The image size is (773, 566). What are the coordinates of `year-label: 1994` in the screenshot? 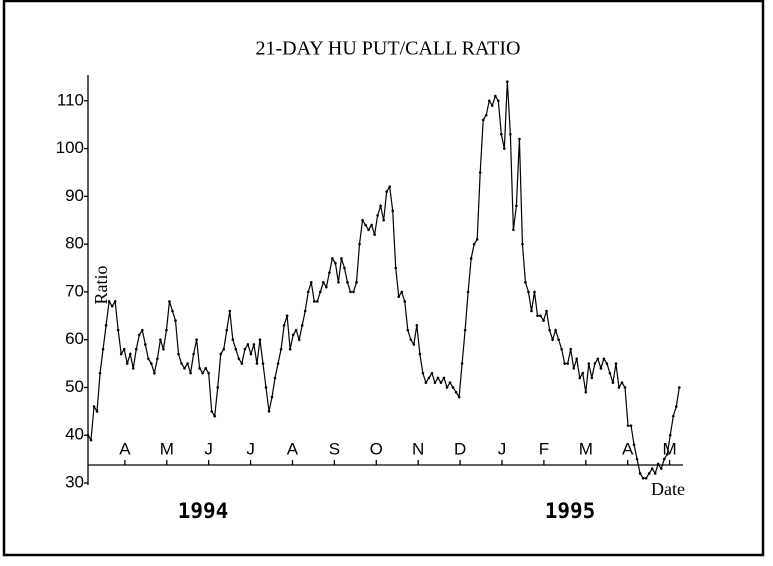 It's located at (203, 511).